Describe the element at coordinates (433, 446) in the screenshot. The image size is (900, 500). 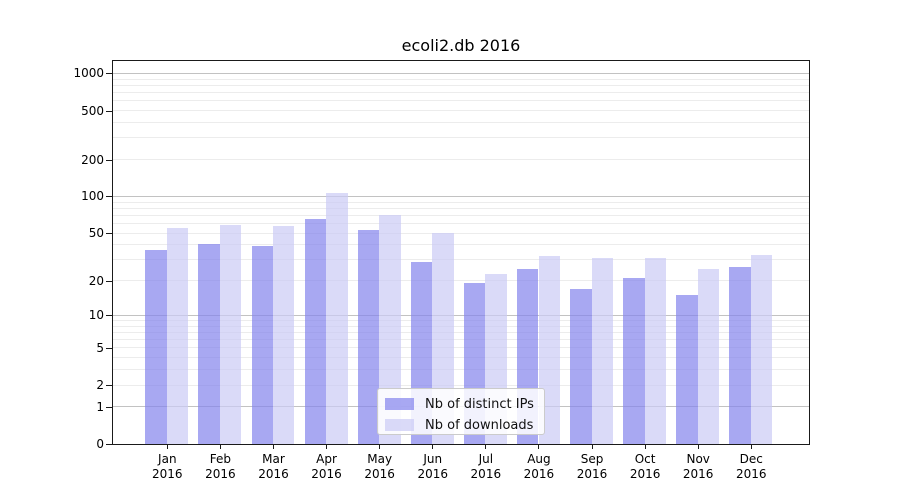
I see `x-tick-jun` at that location.